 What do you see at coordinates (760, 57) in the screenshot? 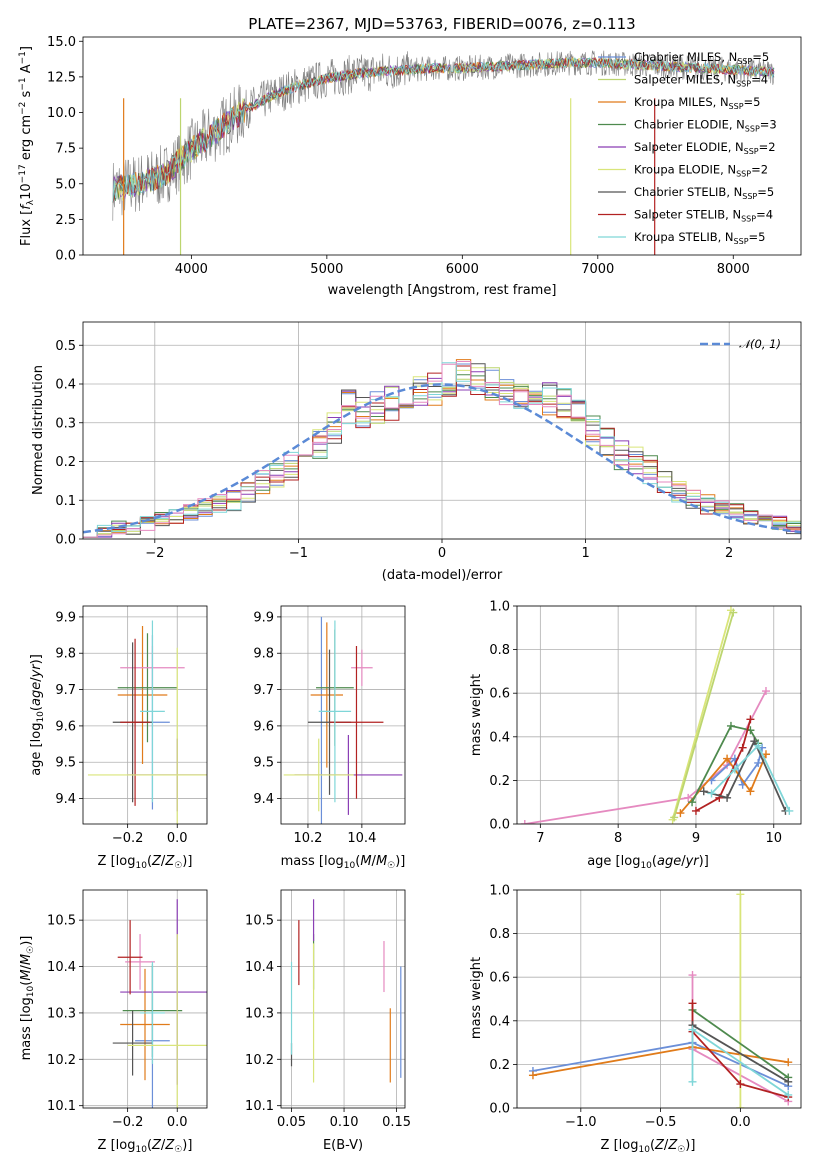
I see `legend-rest-0: =5` at bounding box center [760, 57].